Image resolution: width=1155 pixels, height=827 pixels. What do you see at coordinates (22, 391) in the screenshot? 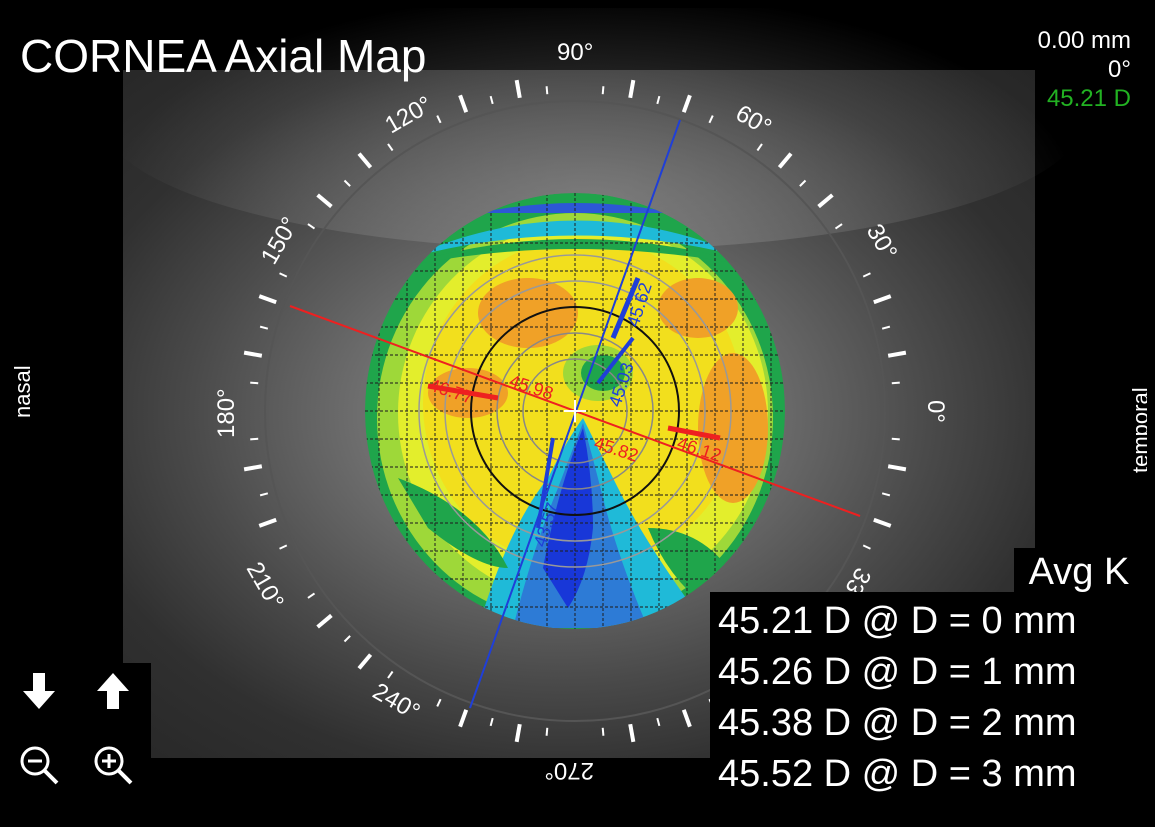
I see `nasal-label: nasal` at bounding box center [22, 391].